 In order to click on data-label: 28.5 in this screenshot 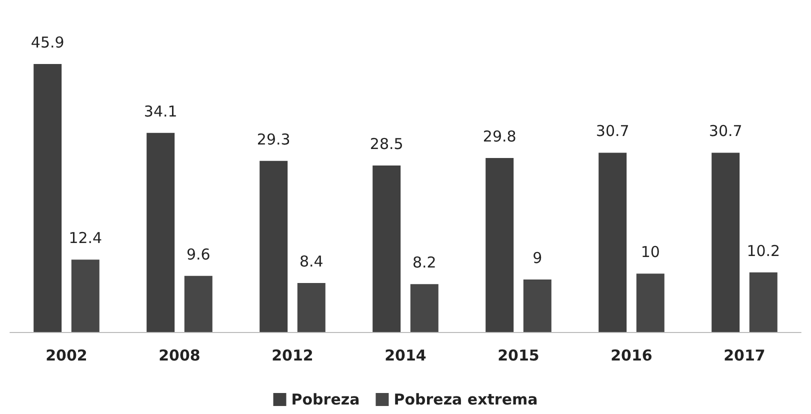, I will do `click(387, 144)`.